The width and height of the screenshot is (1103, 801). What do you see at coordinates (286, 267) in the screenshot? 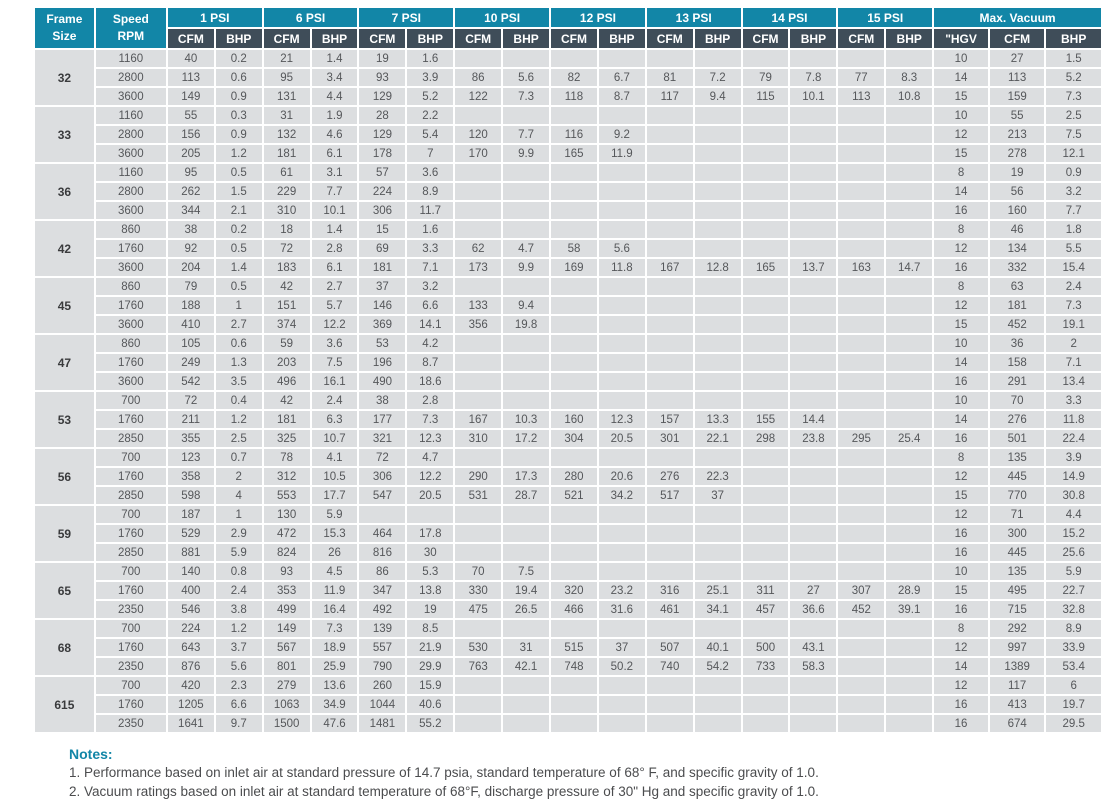
I see `data-cell: 183` at bounding box center [286, 267].